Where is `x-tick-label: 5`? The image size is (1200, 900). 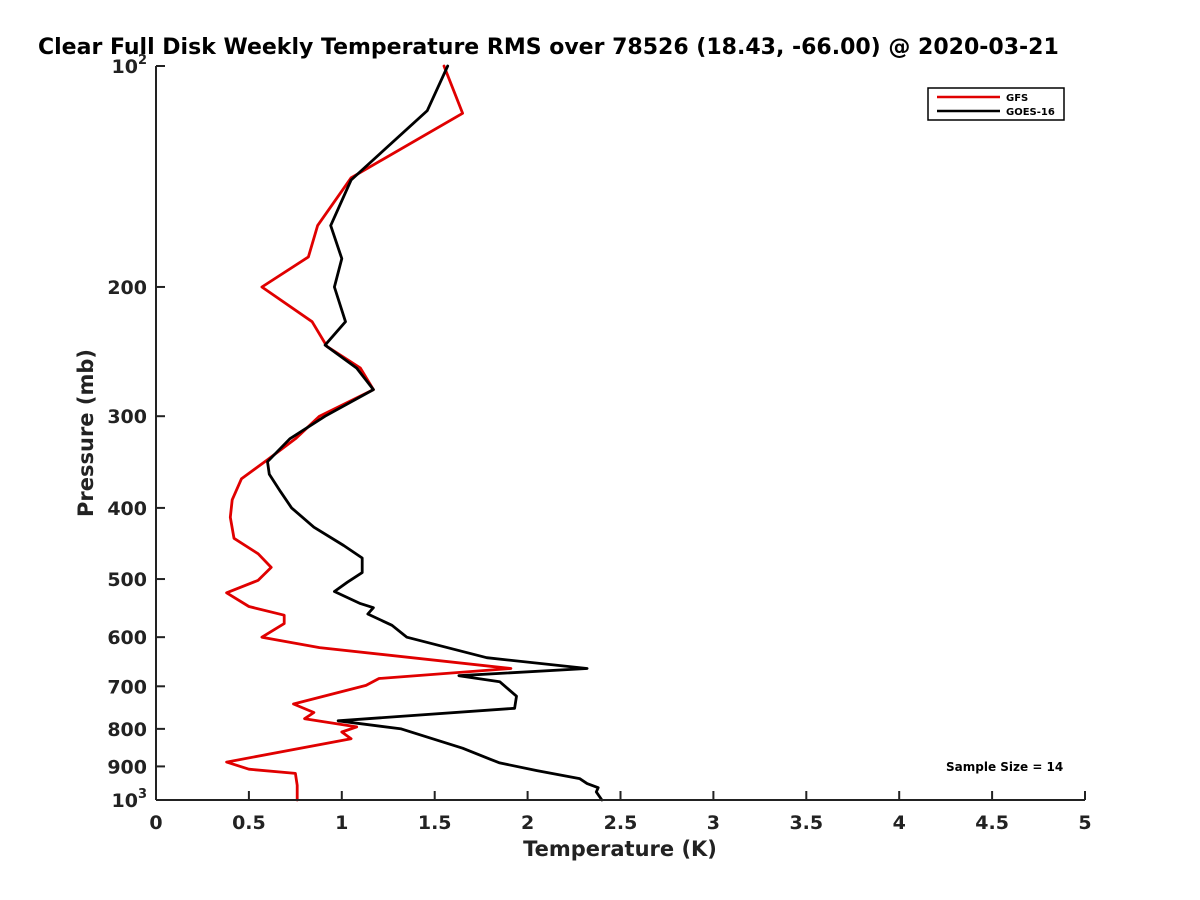
x-tick-label: 5 is located at coordinates (1084, 823).